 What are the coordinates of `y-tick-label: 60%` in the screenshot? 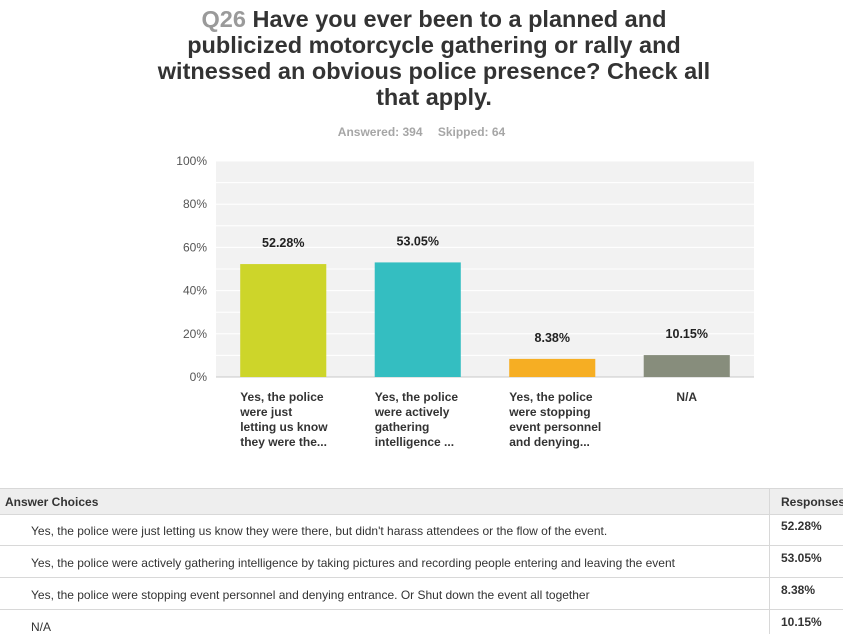 It's located at (195, 247).